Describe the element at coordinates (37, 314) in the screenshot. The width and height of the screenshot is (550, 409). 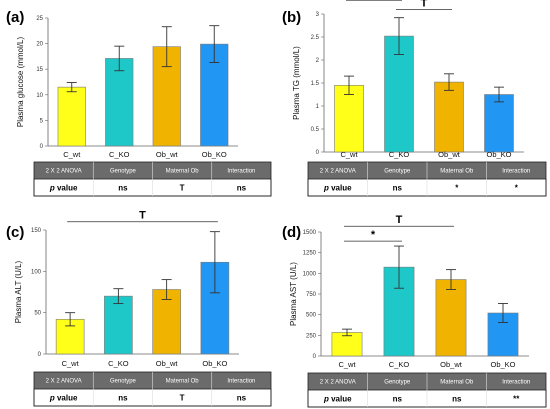
I see `y-tick-label: 50` at that location.